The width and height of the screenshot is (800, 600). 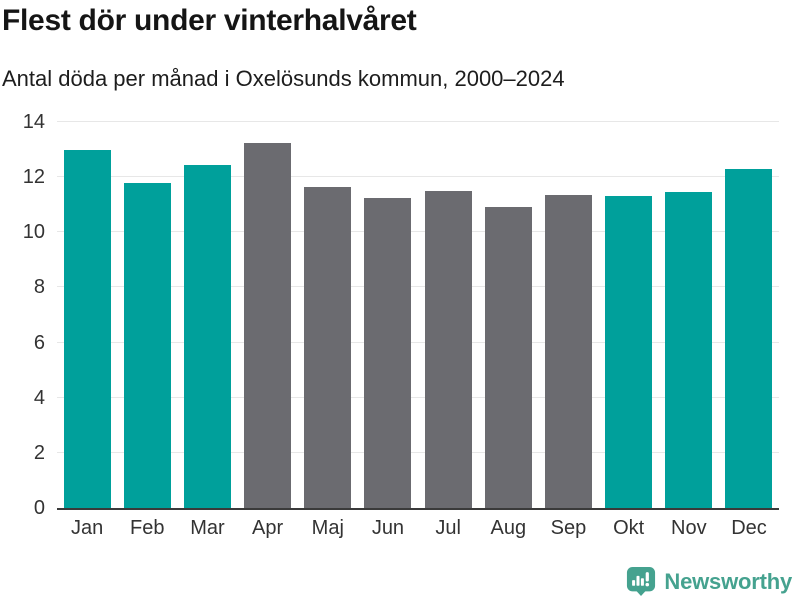 I want to click on bar-jan, so click(x=87, y=328).